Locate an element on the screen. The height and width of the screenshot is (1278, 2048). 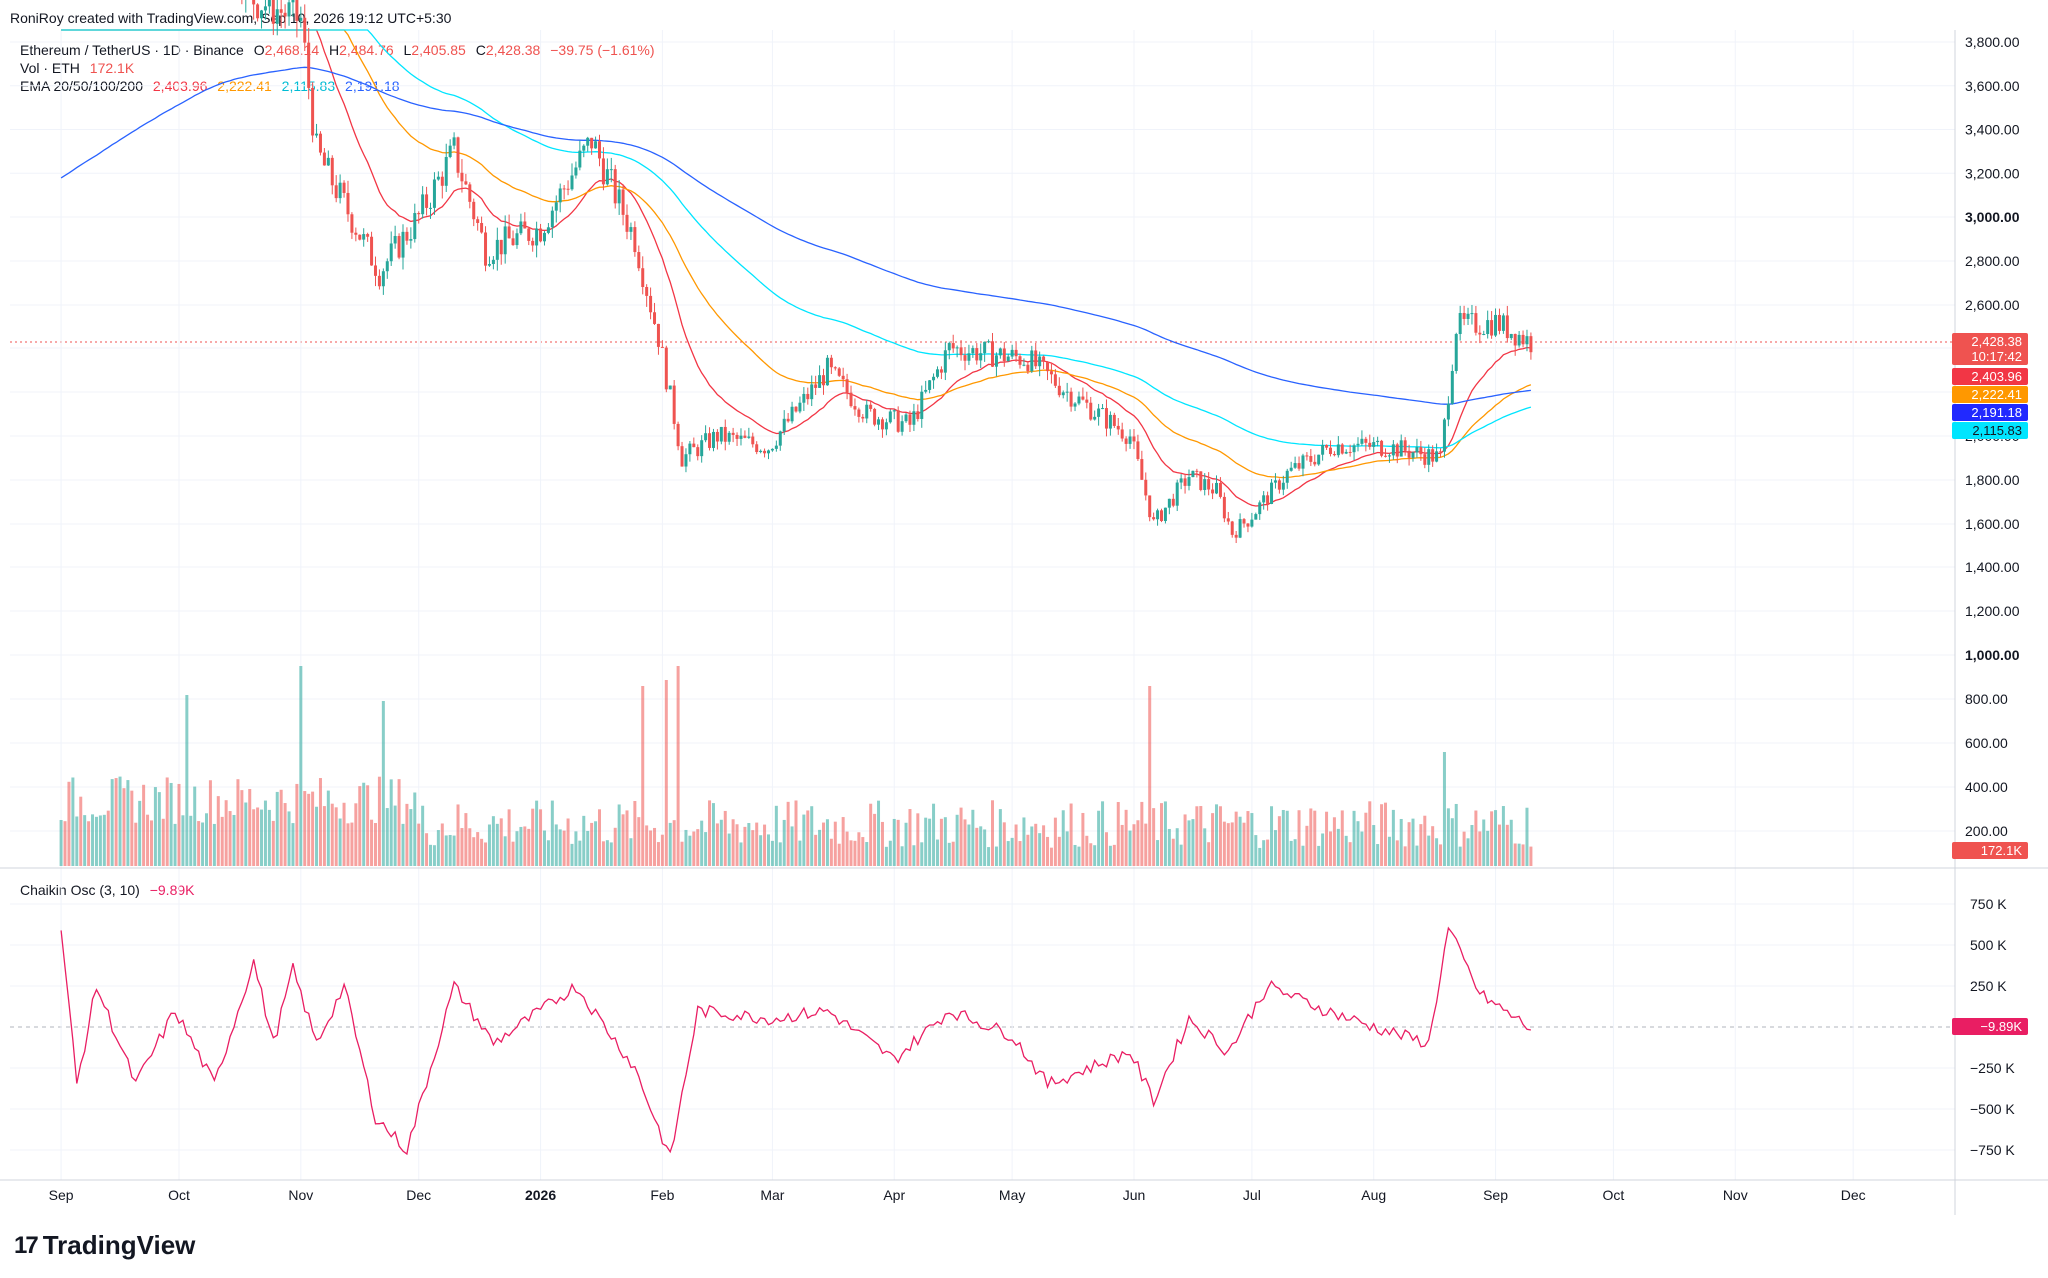
time-tick-label: Oct is located at coordinates (1614, 1195).